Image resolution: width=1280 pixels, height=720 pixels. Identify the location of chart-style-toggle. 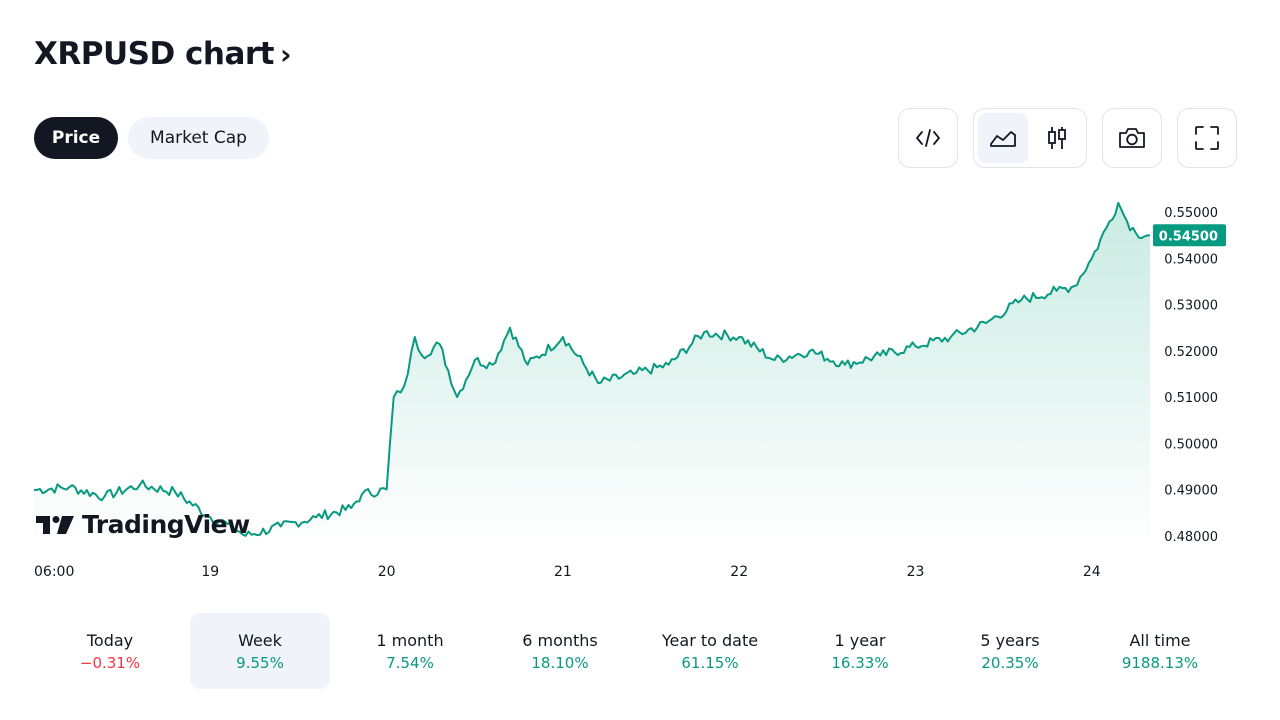
(1030, 138).